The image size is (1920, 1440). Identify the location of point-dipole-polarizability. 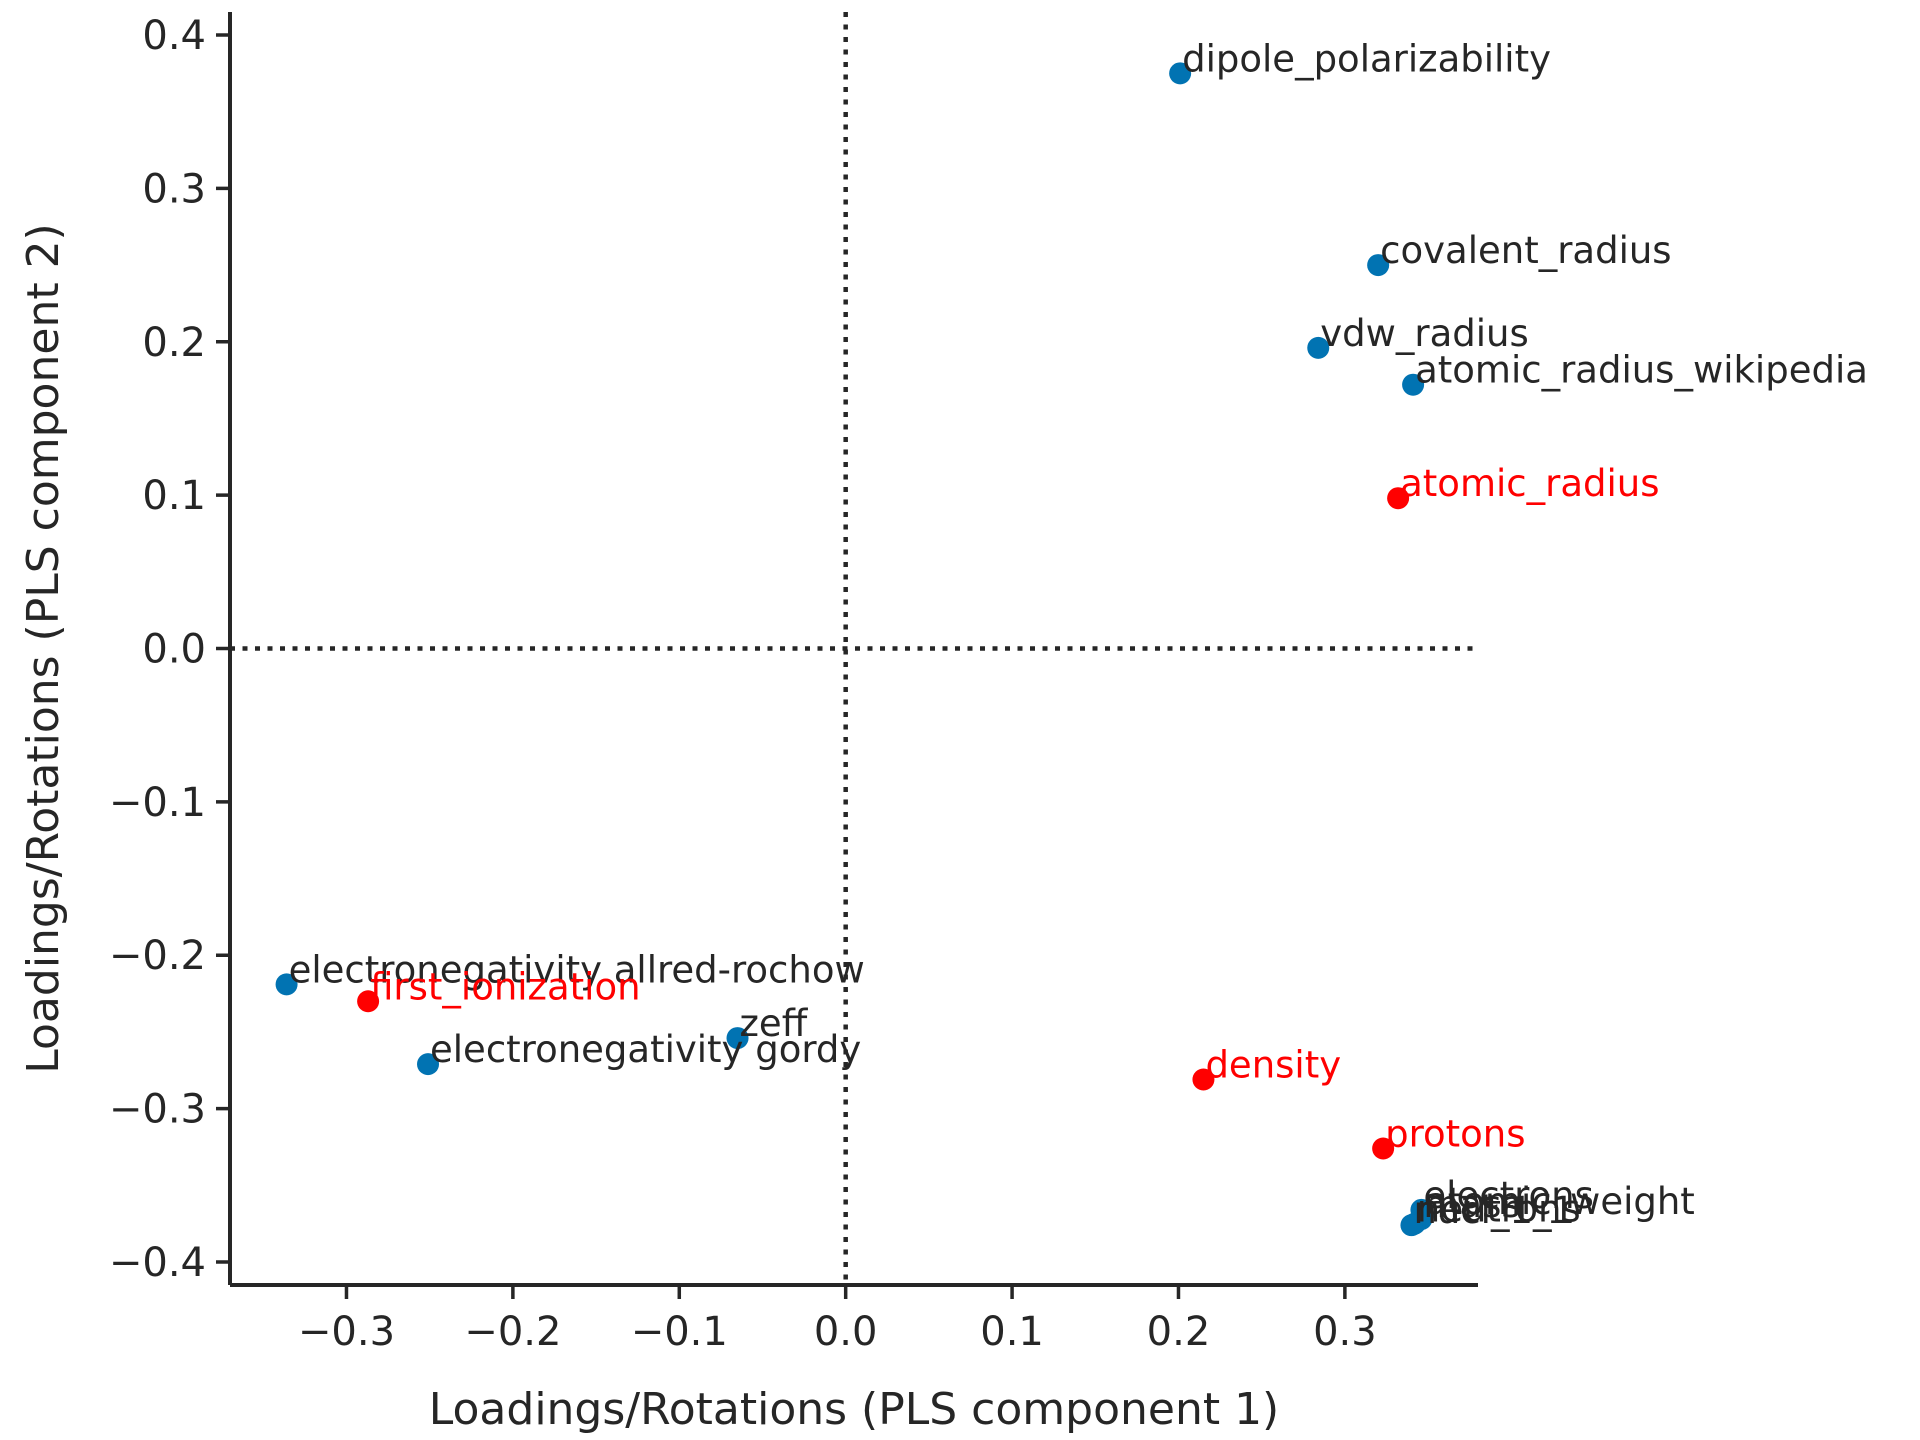
(1180, 73).